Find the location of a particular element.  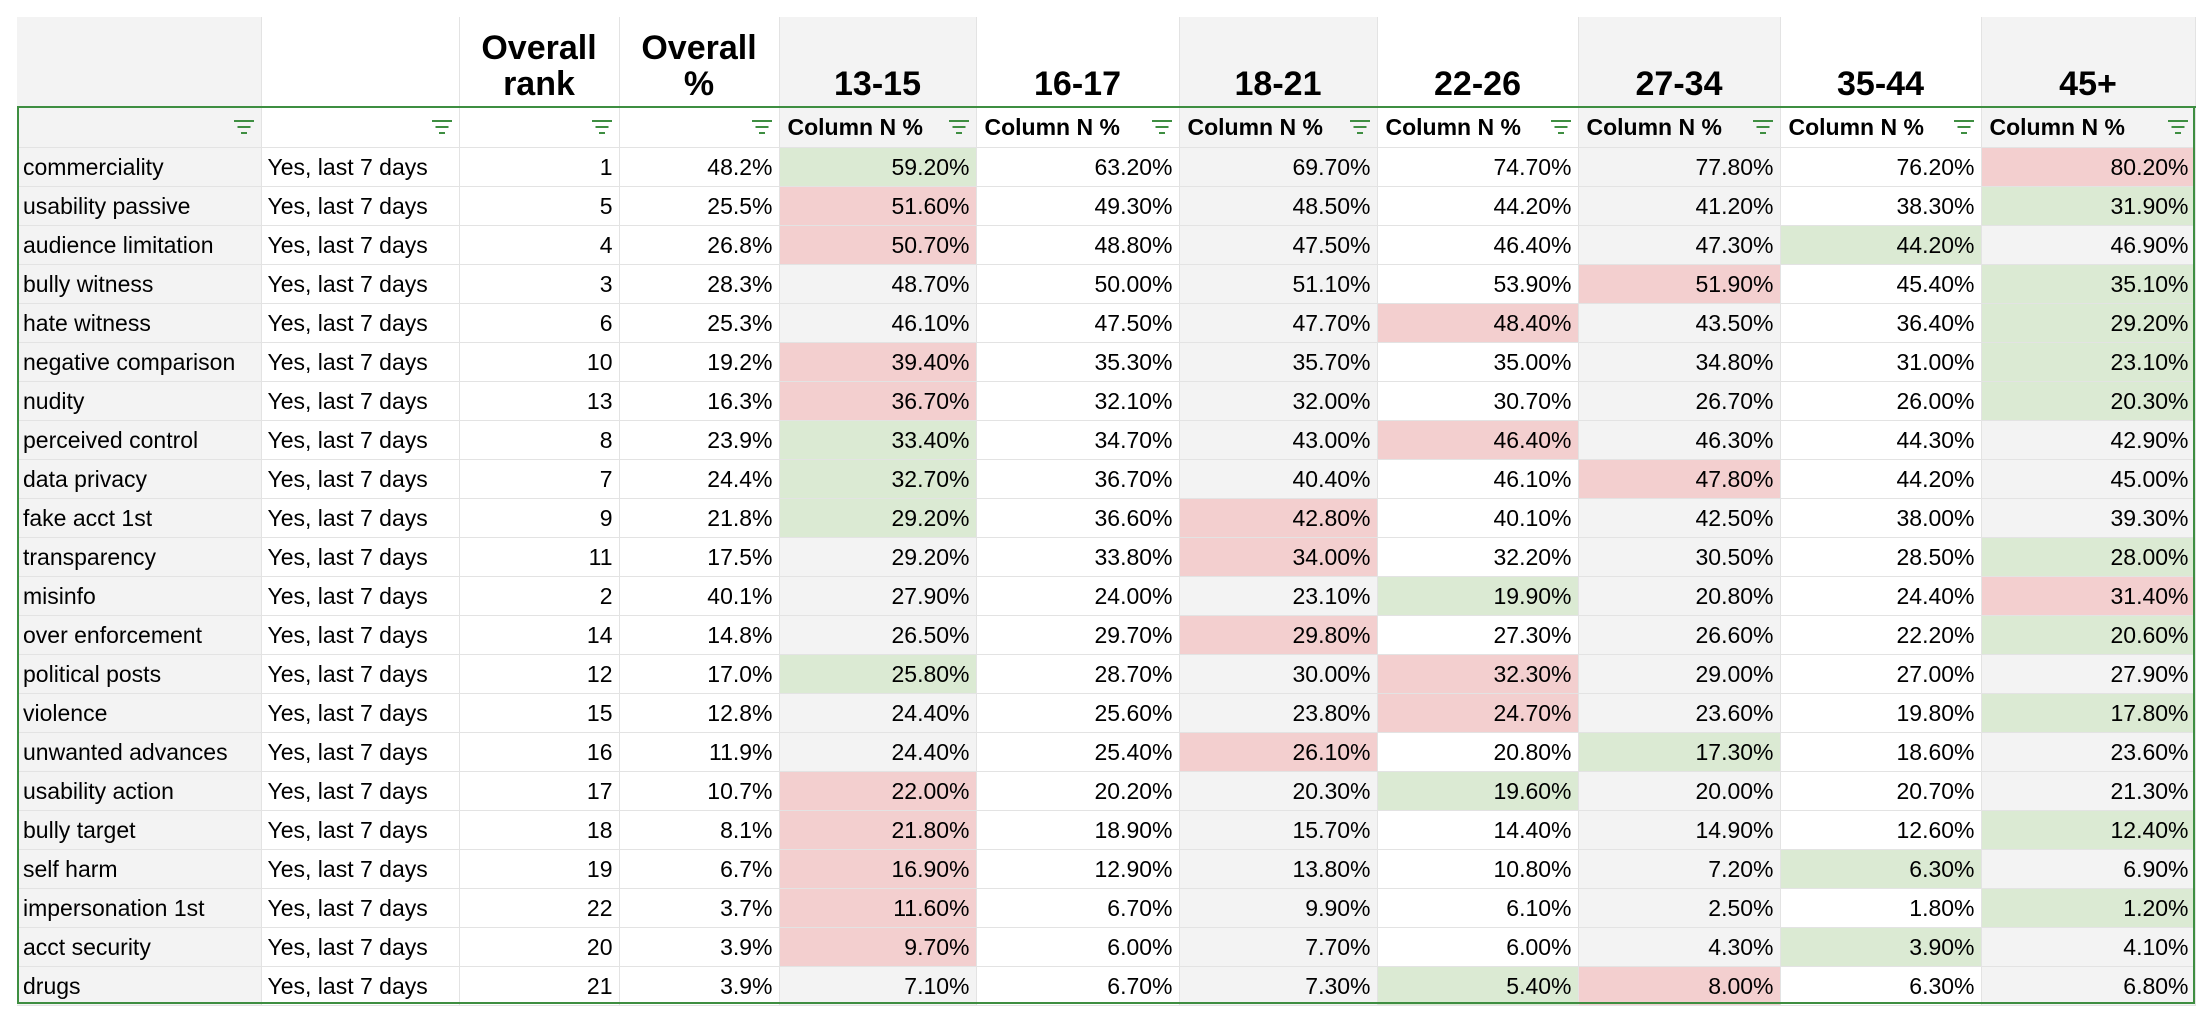

table-cell: 8.00% is located at coordinates (1679, 986).